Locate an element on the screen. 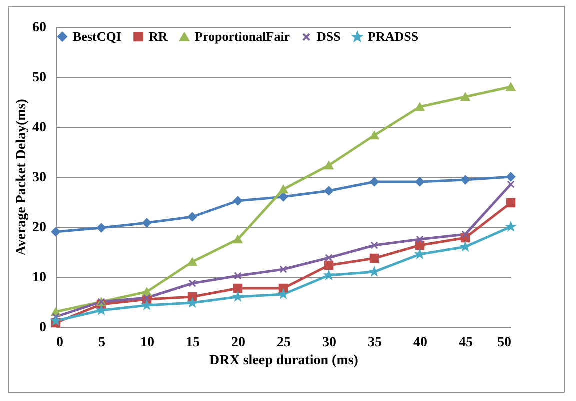  x-tick-label: 10 is located at coordinates (147, 343).